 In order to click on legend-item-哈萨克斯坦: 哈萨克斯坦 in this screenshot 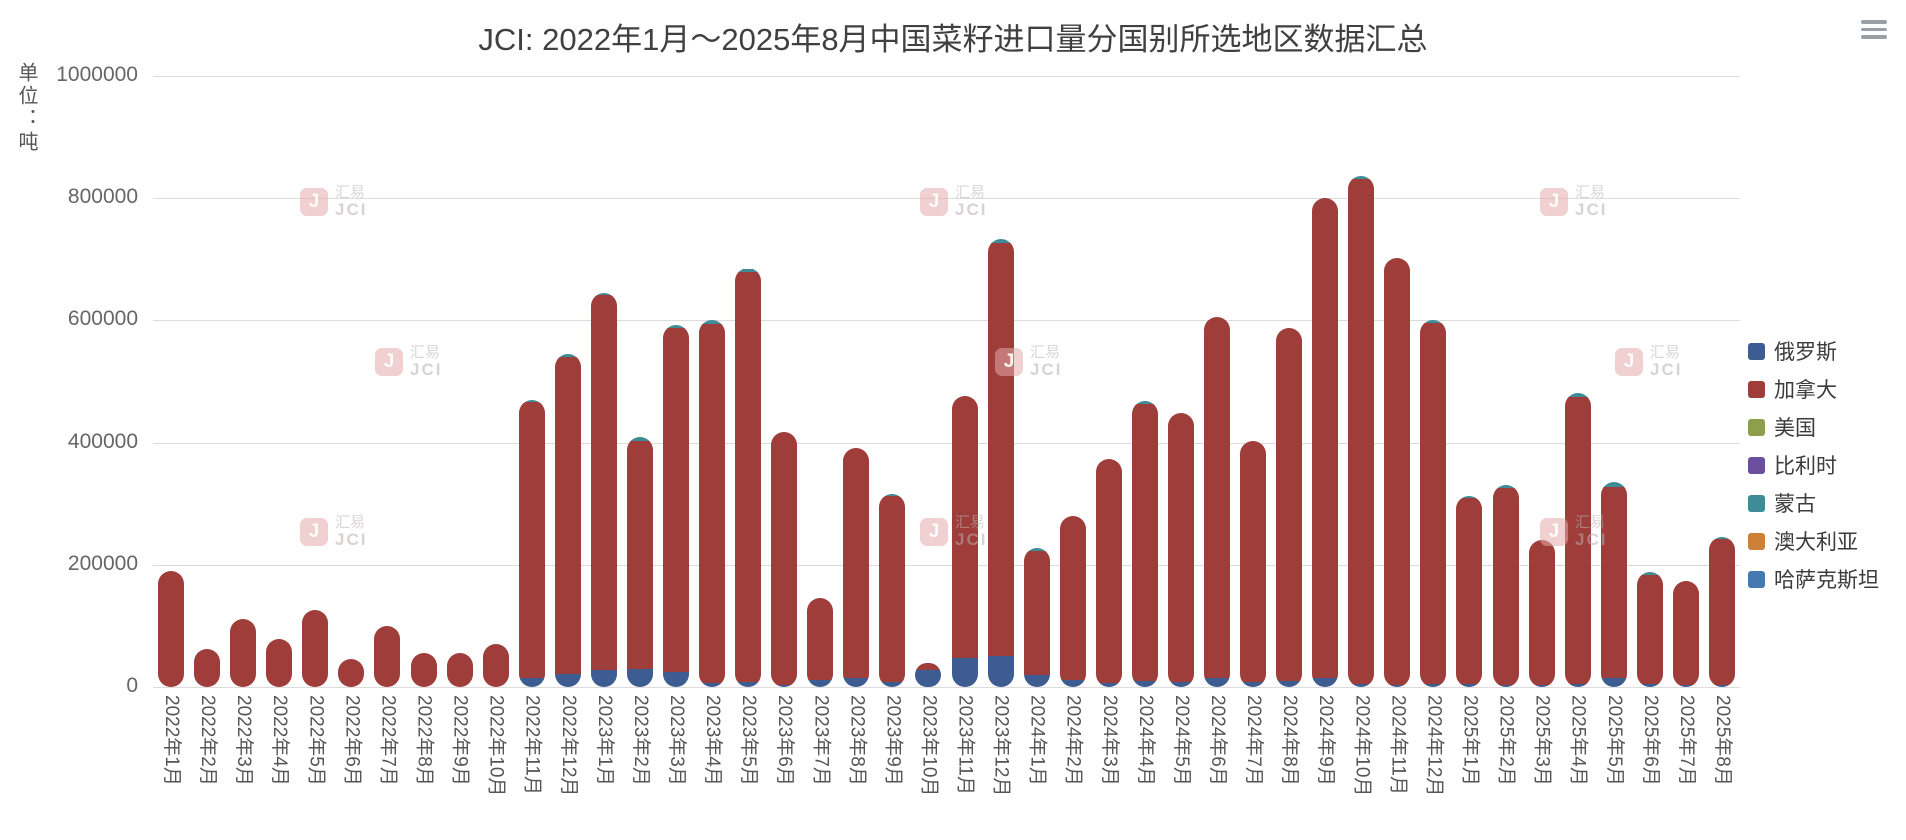, I will do `click(1813, 579)`.